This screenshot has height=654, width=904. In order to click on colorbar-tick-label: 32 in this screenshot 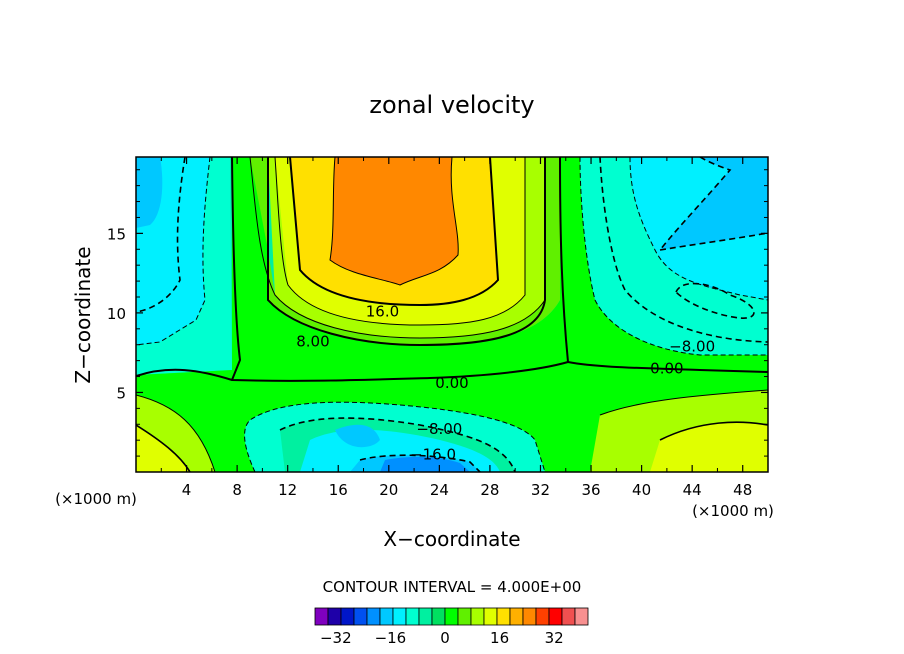, I will do `click(554, 638)`.